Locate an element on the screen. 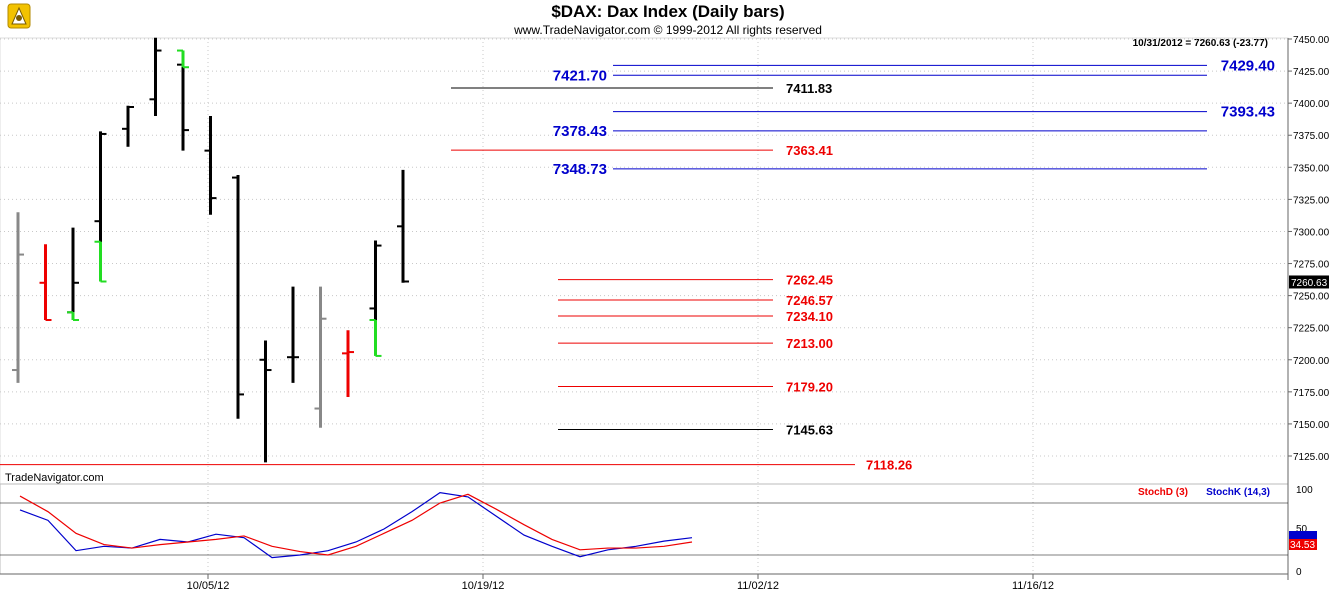 This screenshot has height=599, width=1336. y-tick-label: 7150.00 is located at coordinates (1311, 425).